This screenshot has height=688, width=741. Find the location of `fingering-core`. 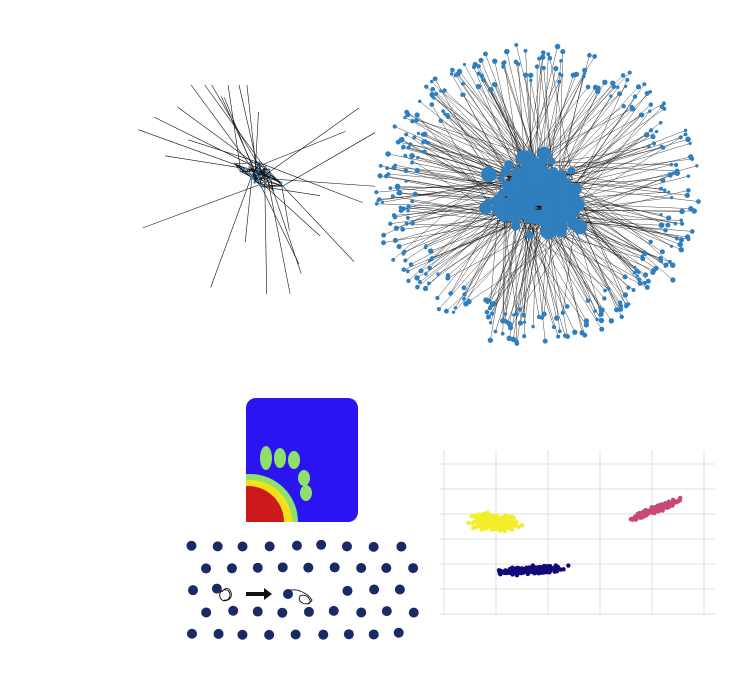

fingering-core is located at coordinates (265, 504).